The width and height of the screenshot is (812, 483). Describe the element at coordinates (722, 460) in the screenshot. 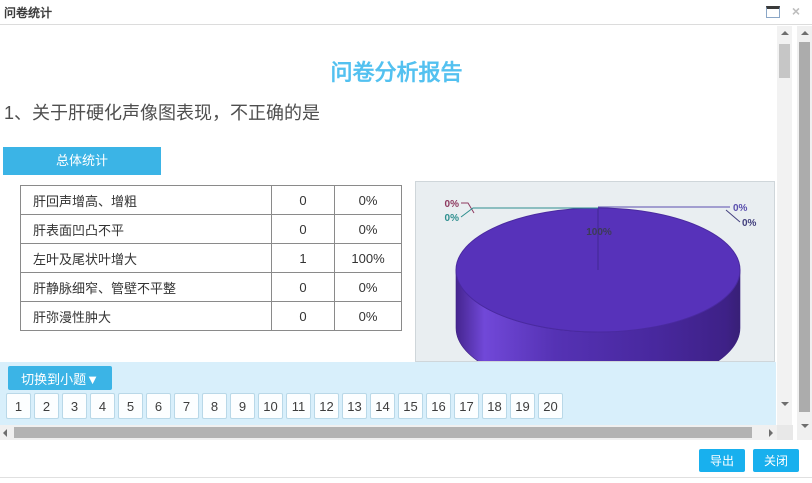

I see `export-button: 导出` at that location.